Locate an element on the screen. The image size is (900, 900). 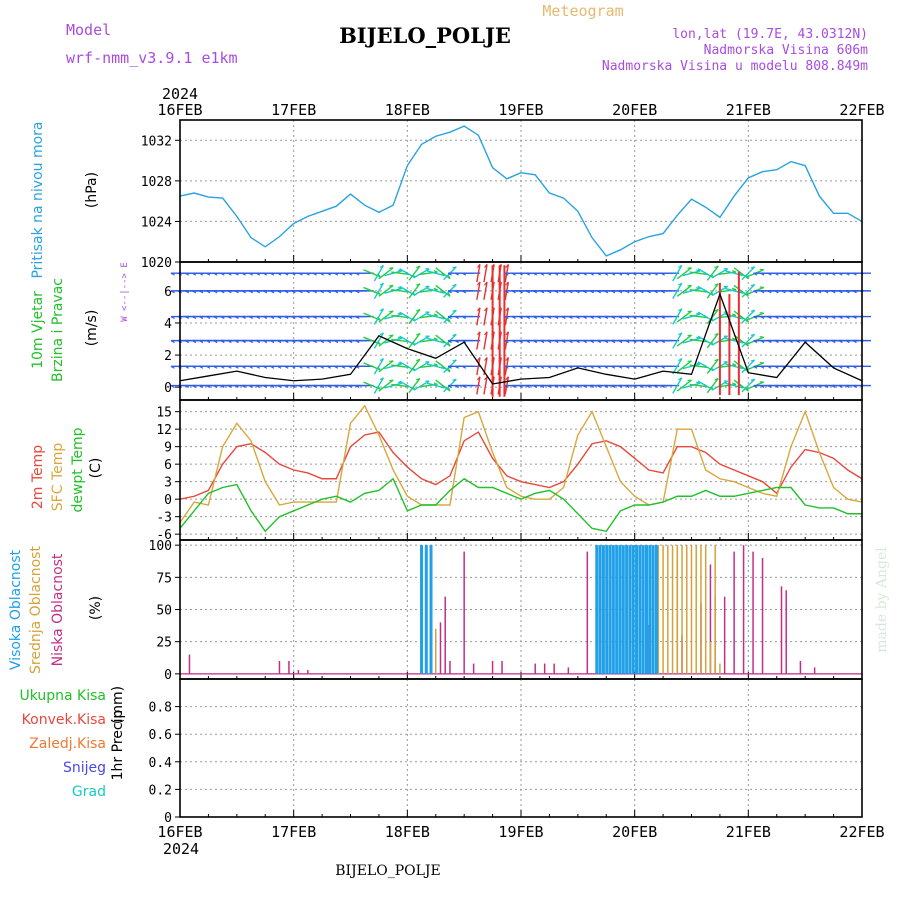
precip-unit: (mm) is located at coordinates (118, 705).